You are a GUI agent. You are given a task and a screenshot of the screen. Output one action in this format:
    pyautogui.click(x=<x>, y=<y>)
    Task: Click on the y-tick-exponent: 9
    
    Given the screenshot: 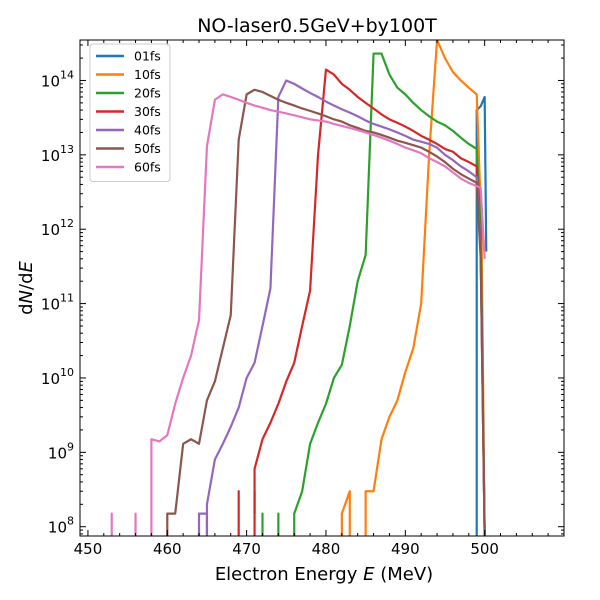 What is the action you would take?
    pyautogui.click(x=70, y=446)
    